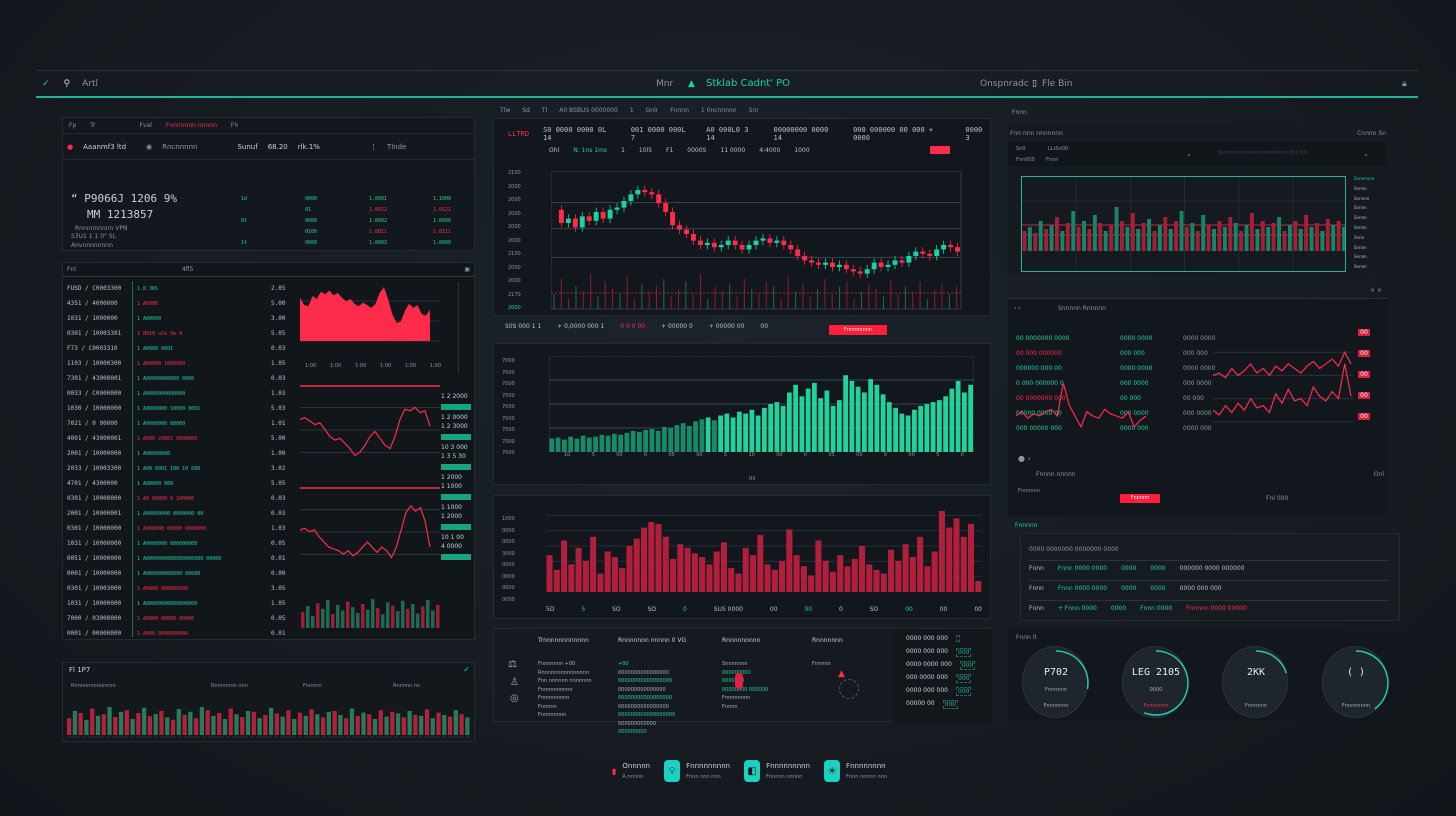  What do you see at coordinates (187, 303) in the screenshot?
I see `table-row: 4351 / 4000000 1 A0000 5.00` at bounding box center [187, 303].